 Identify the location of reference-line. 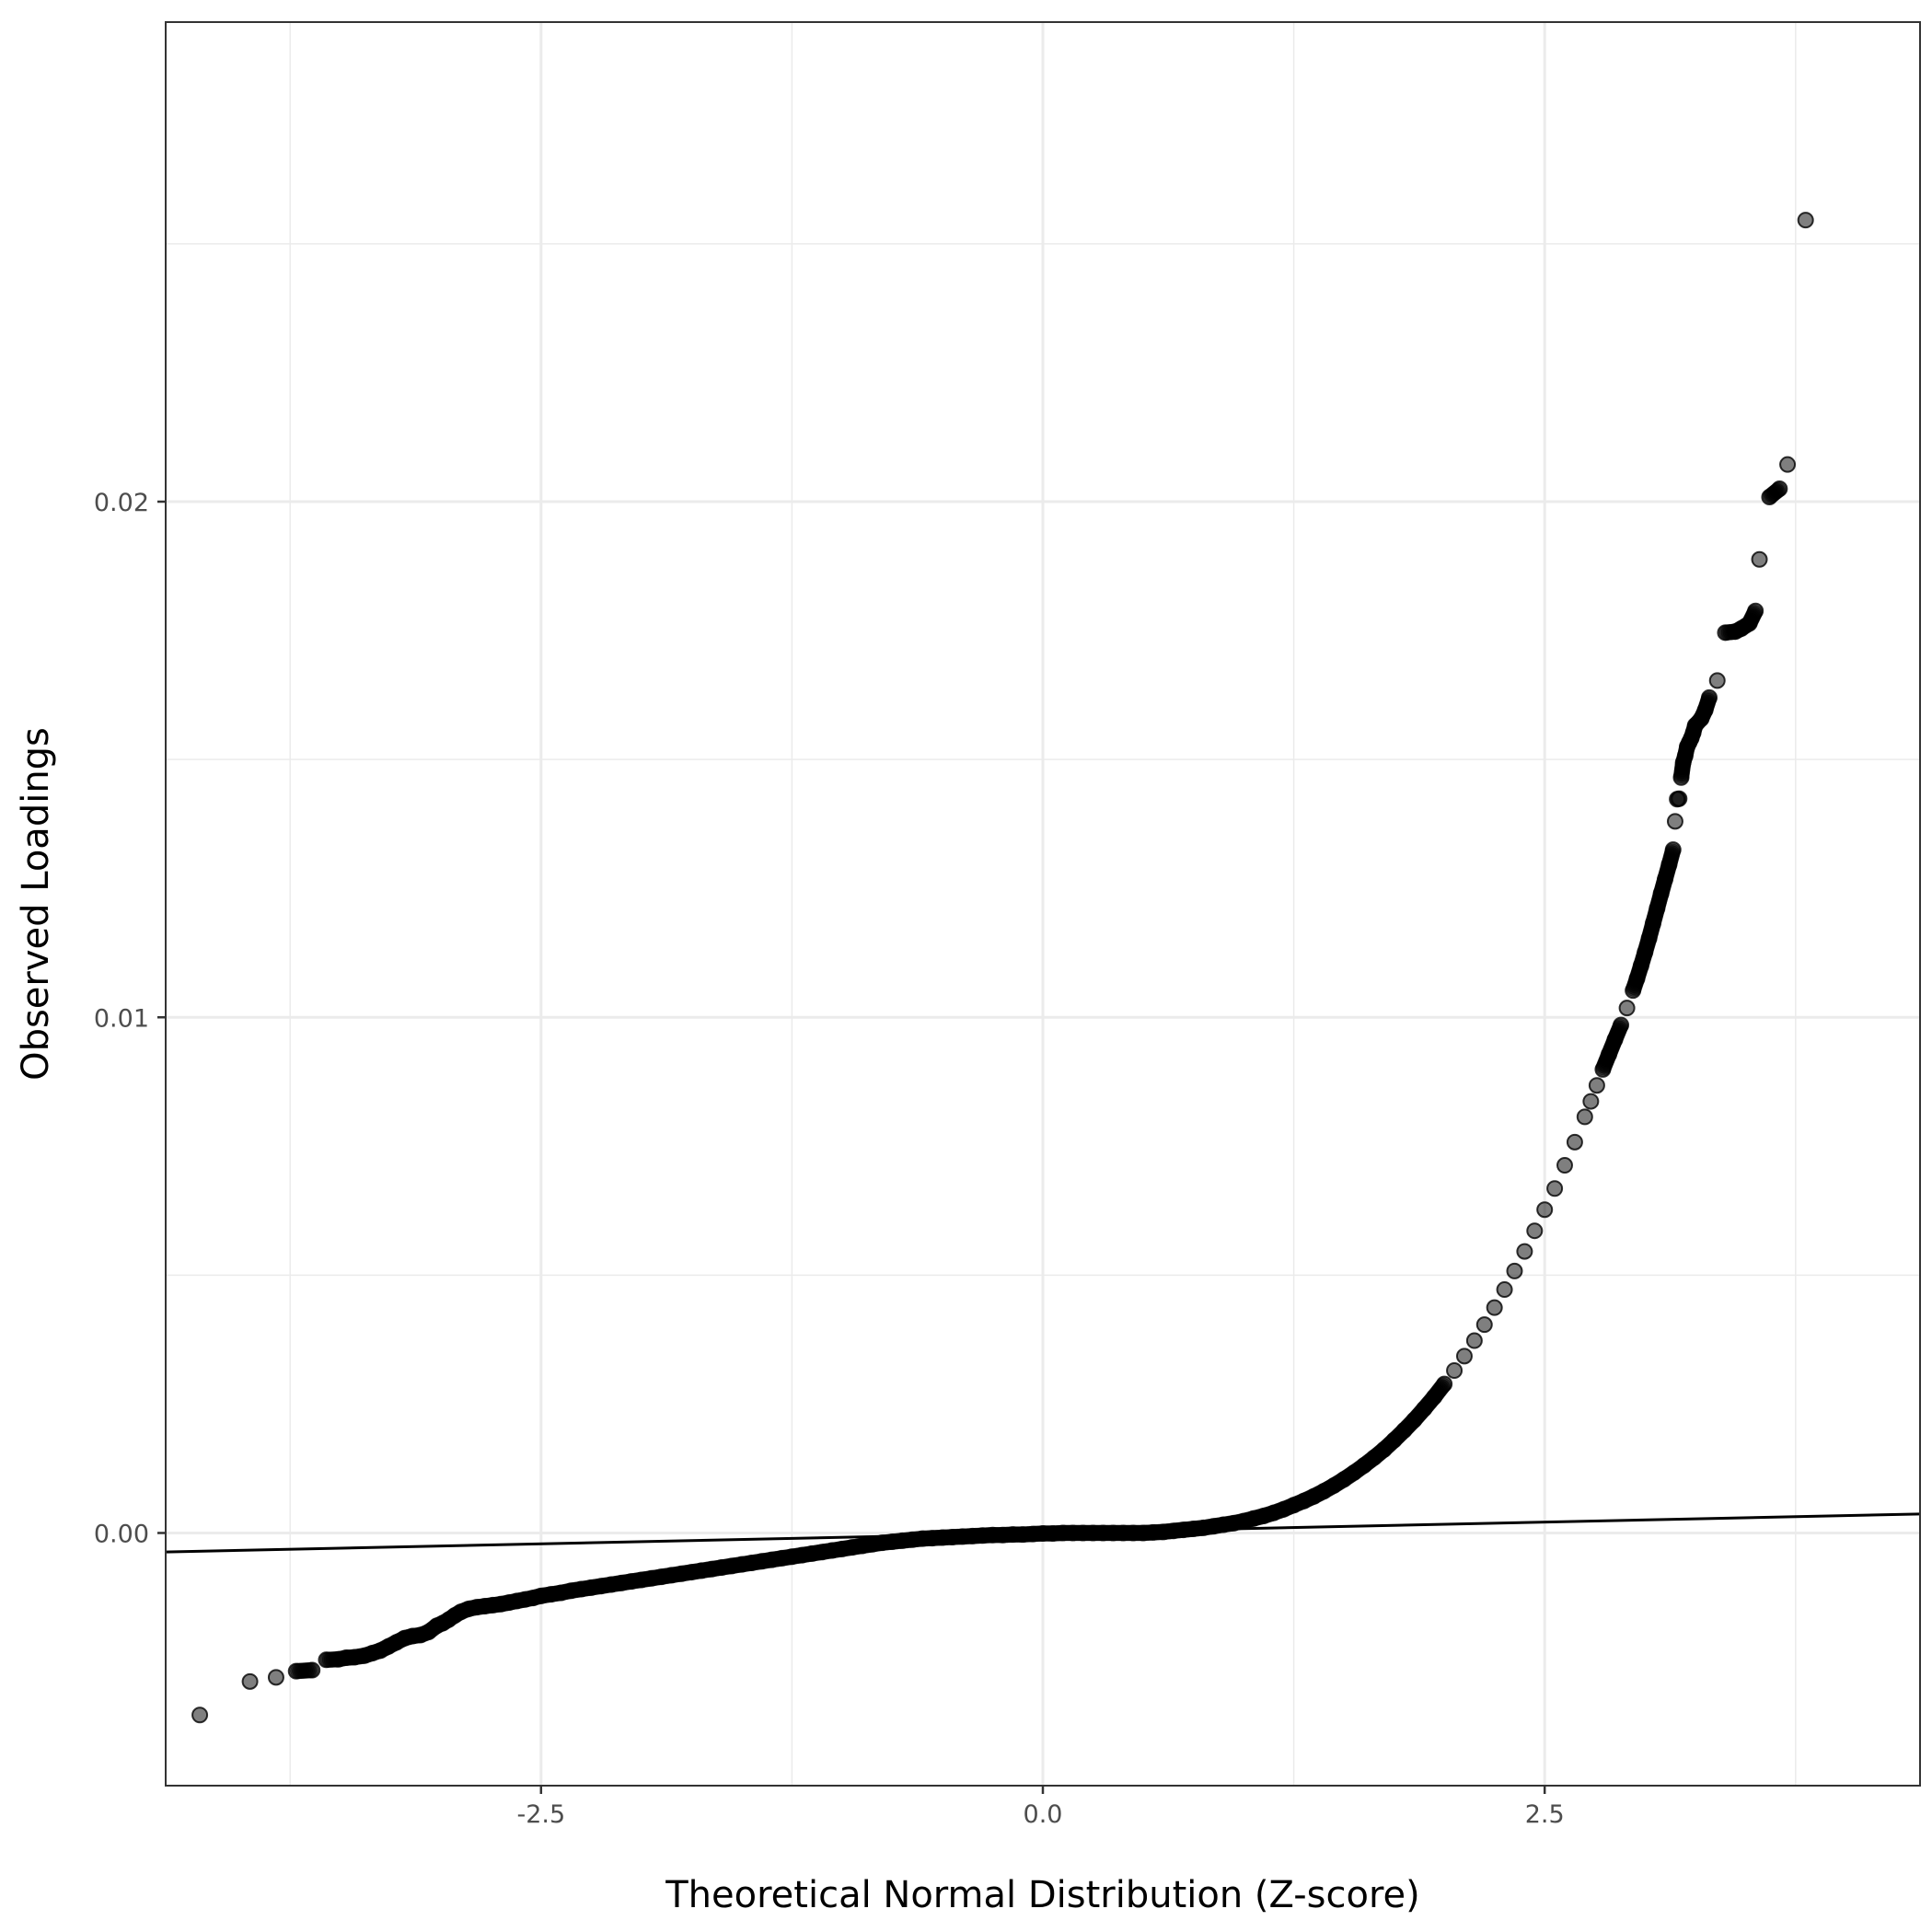
(1043, 1533).